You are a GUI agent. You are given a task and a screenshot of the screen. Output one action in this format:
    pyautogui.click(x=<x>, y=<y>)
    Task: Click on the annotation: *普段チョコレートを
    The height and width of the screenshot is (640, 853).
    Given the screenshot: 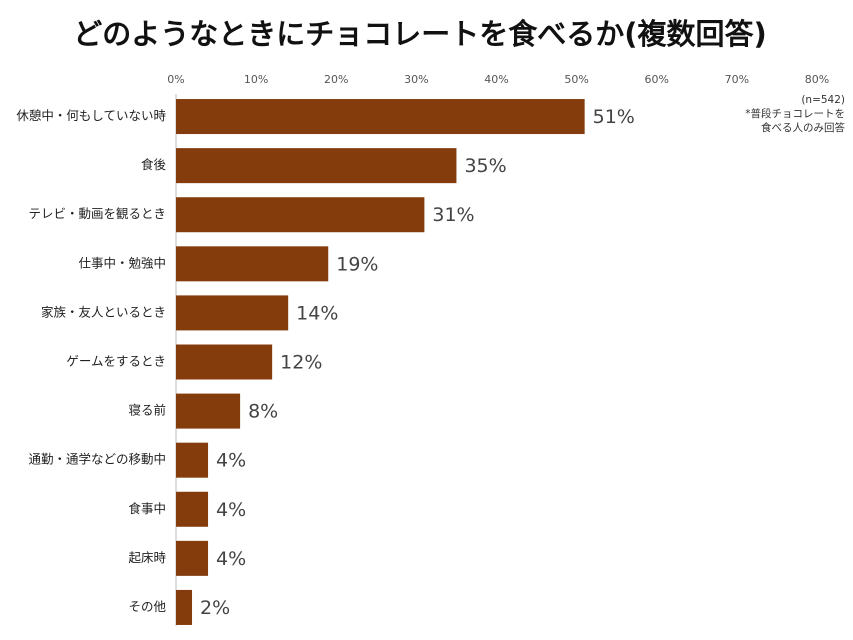 What is the action you would take?
    pyautogui.click(x=795, y=113)
    